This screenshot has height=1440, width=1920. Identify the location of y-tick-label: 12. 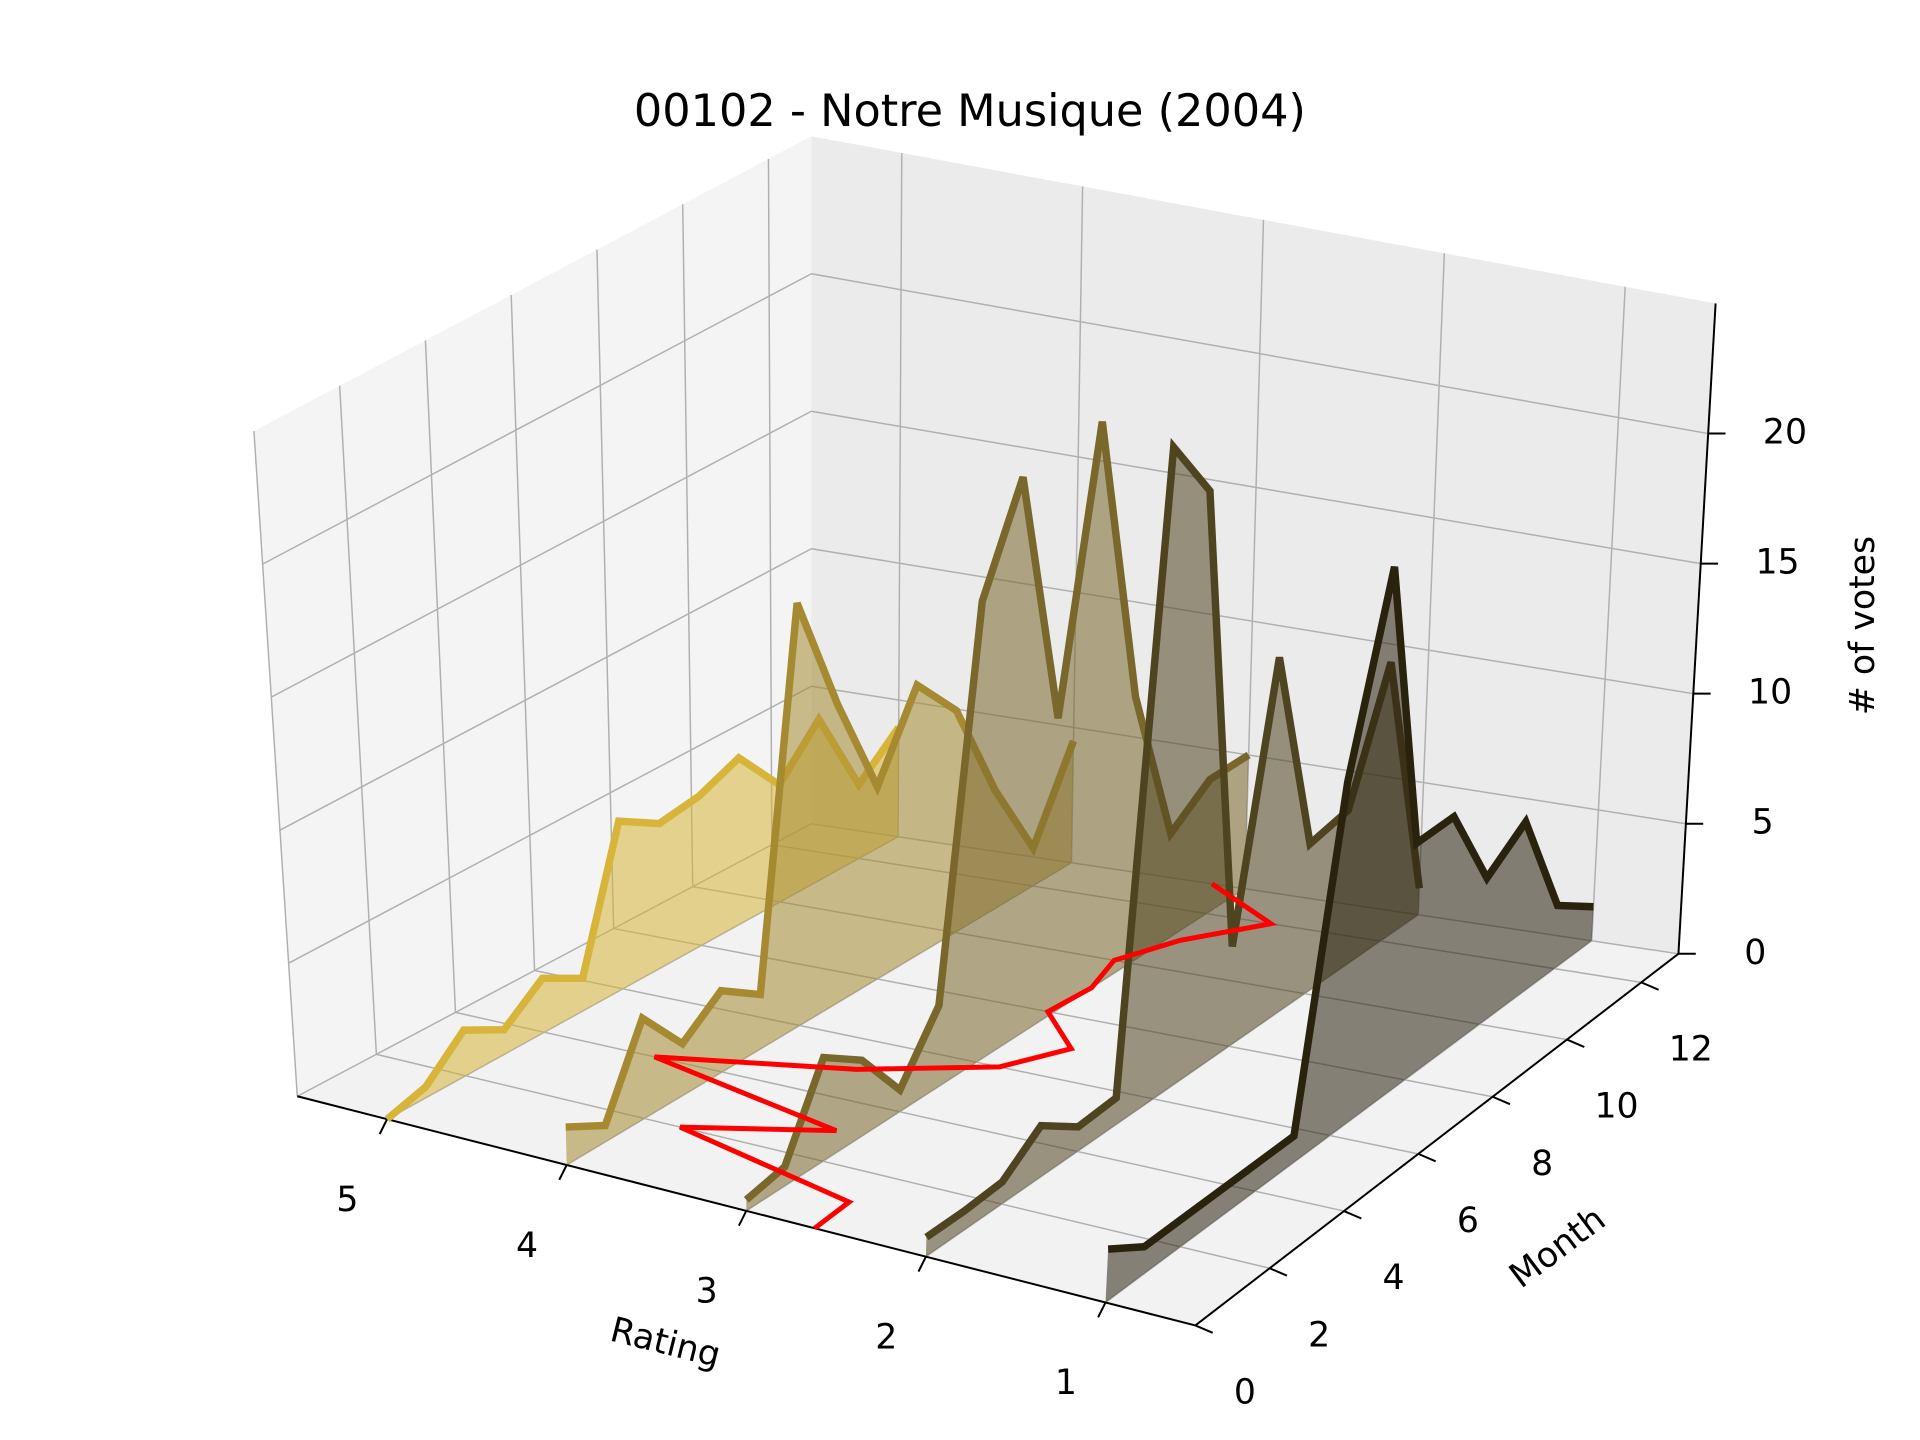
(1691, 1050).